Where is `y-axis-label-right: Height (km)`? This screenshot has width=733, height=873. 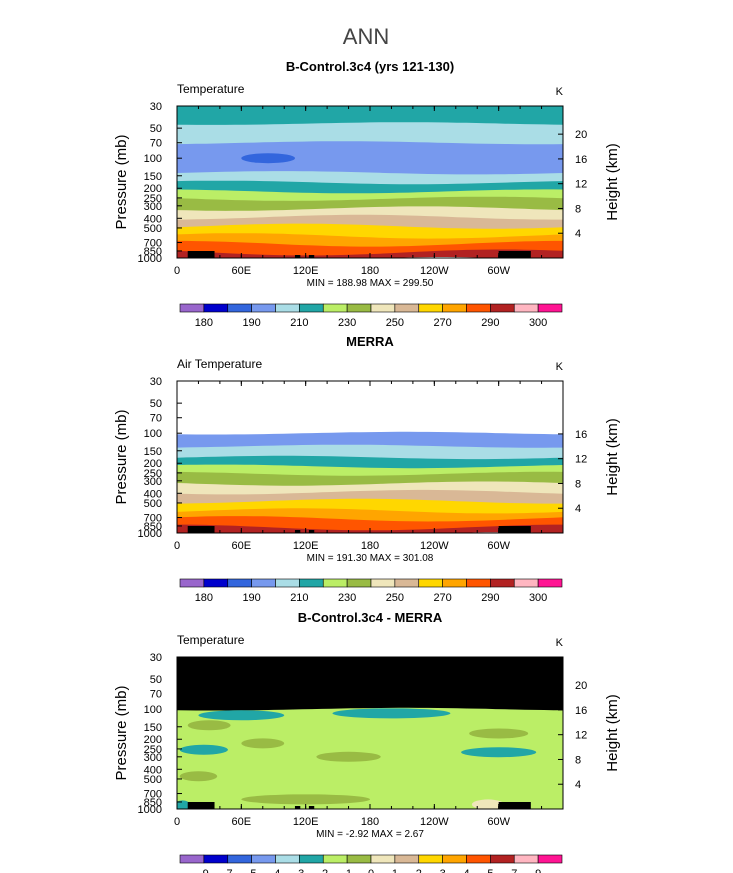
y-axis-label-right: Height (km) is located at coordinates (612, 733).